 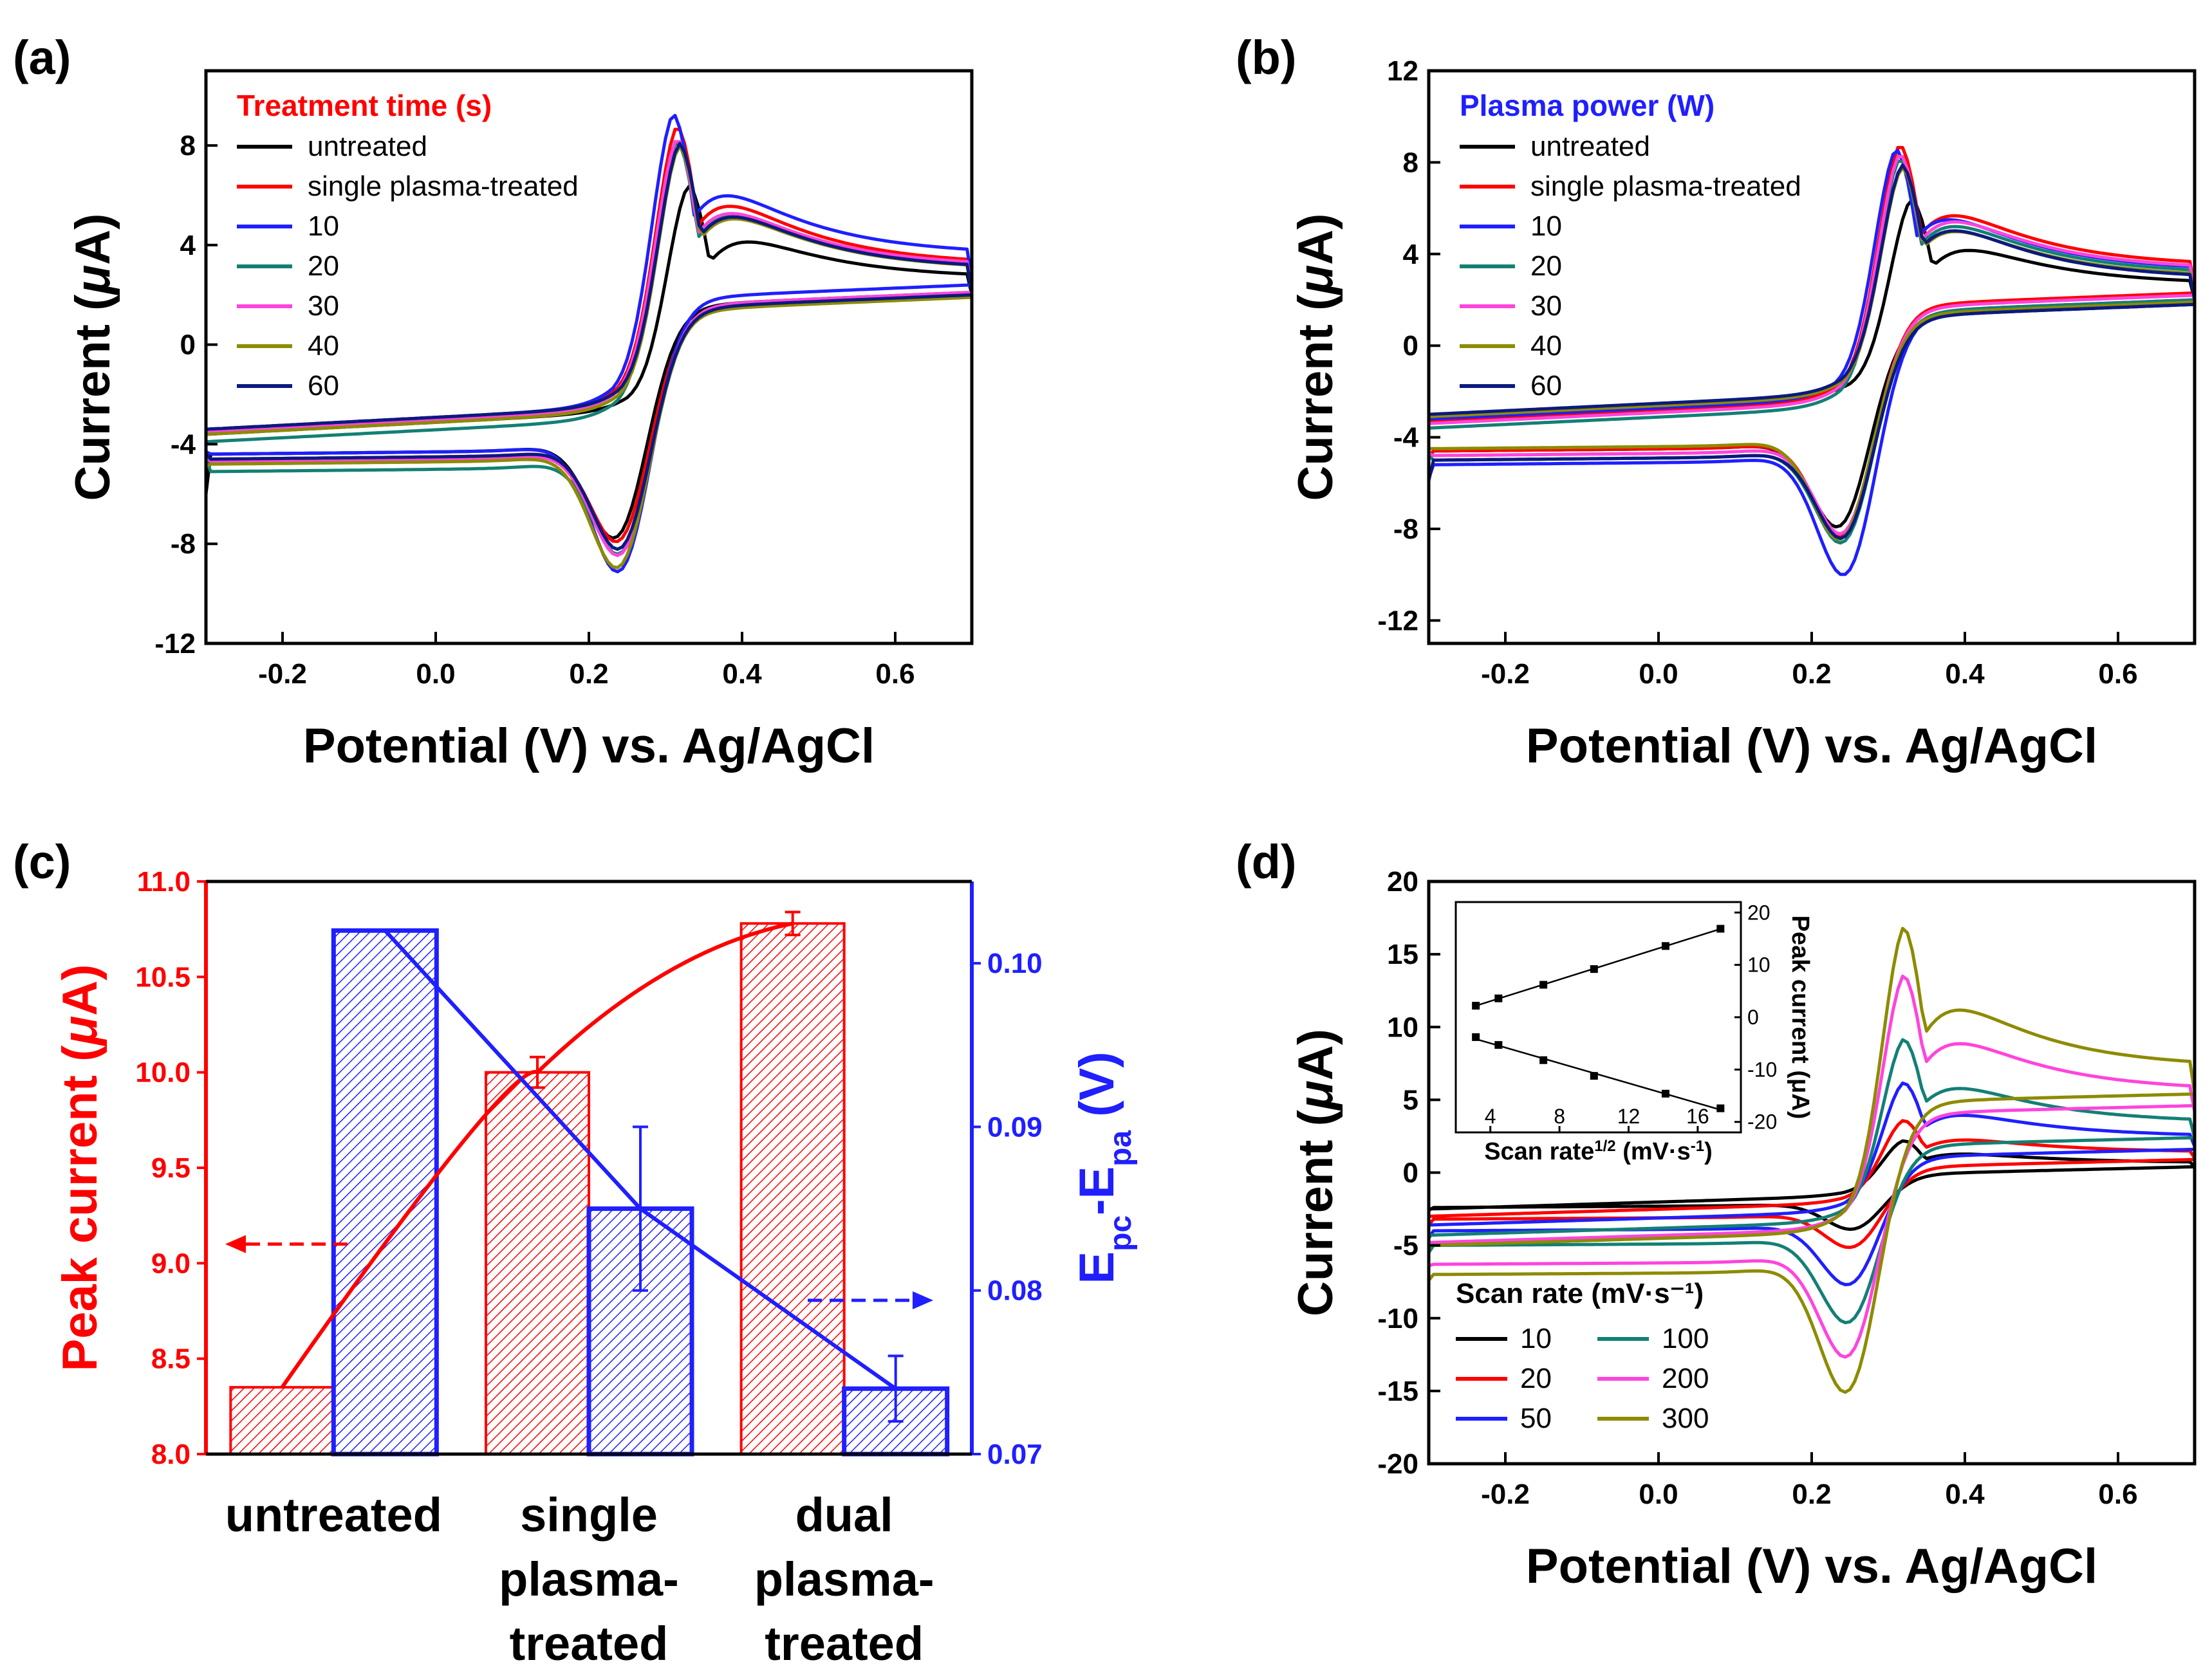 I want to click on x-category-label: single plasma-treated, so click(x=589, y=1579).